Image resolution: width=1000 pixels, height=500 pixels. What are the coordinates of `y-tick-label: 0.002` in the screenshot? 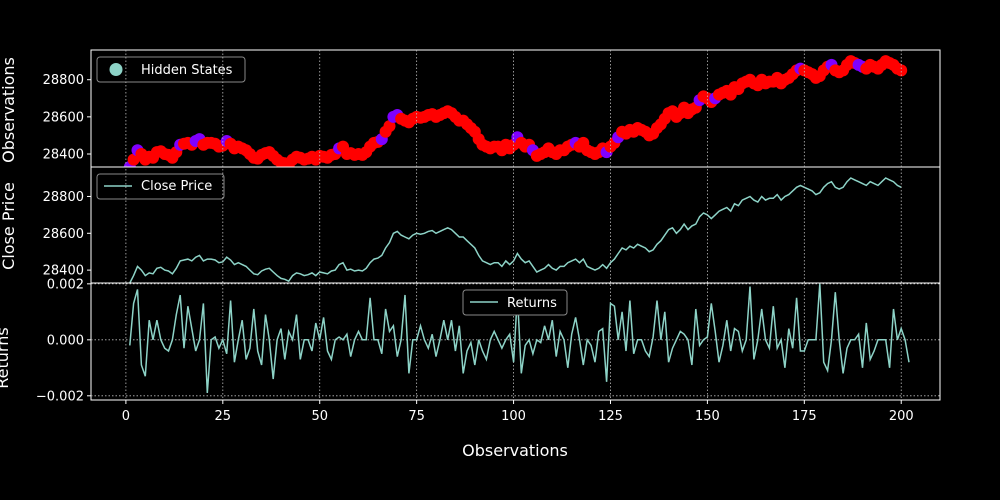 It's located at (65, 284).